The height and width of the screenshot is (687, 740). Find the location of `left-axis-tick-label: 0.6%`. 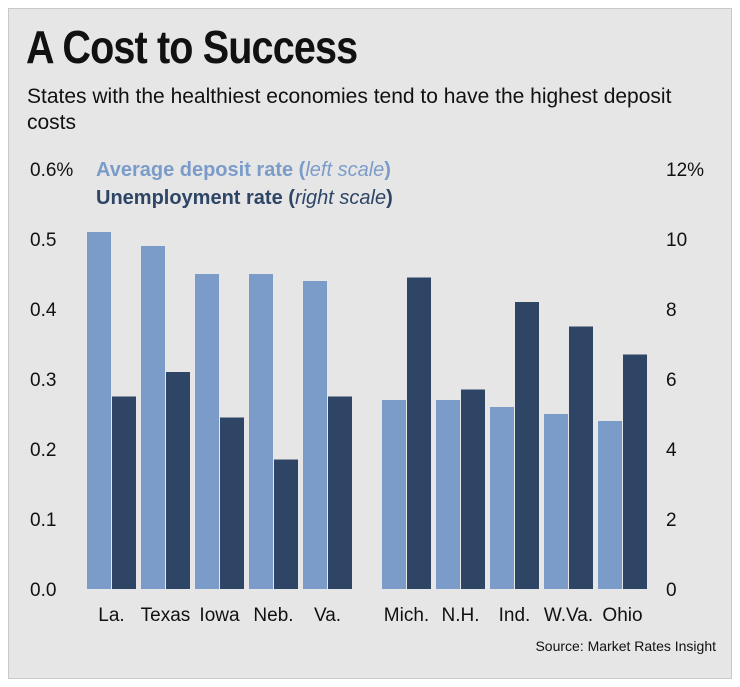

left-axis-tick-label: 0.6% is located at coordinates (51, 170).